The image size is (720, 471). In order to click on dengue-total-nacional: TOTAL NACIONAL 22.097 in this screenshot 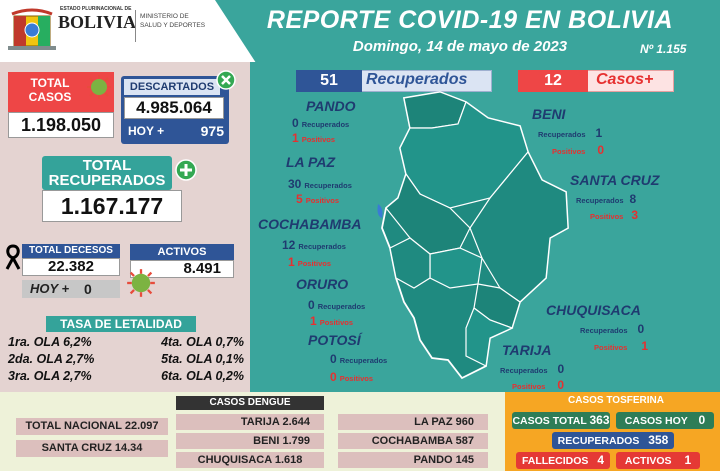, I will do `click(92, 426)`.